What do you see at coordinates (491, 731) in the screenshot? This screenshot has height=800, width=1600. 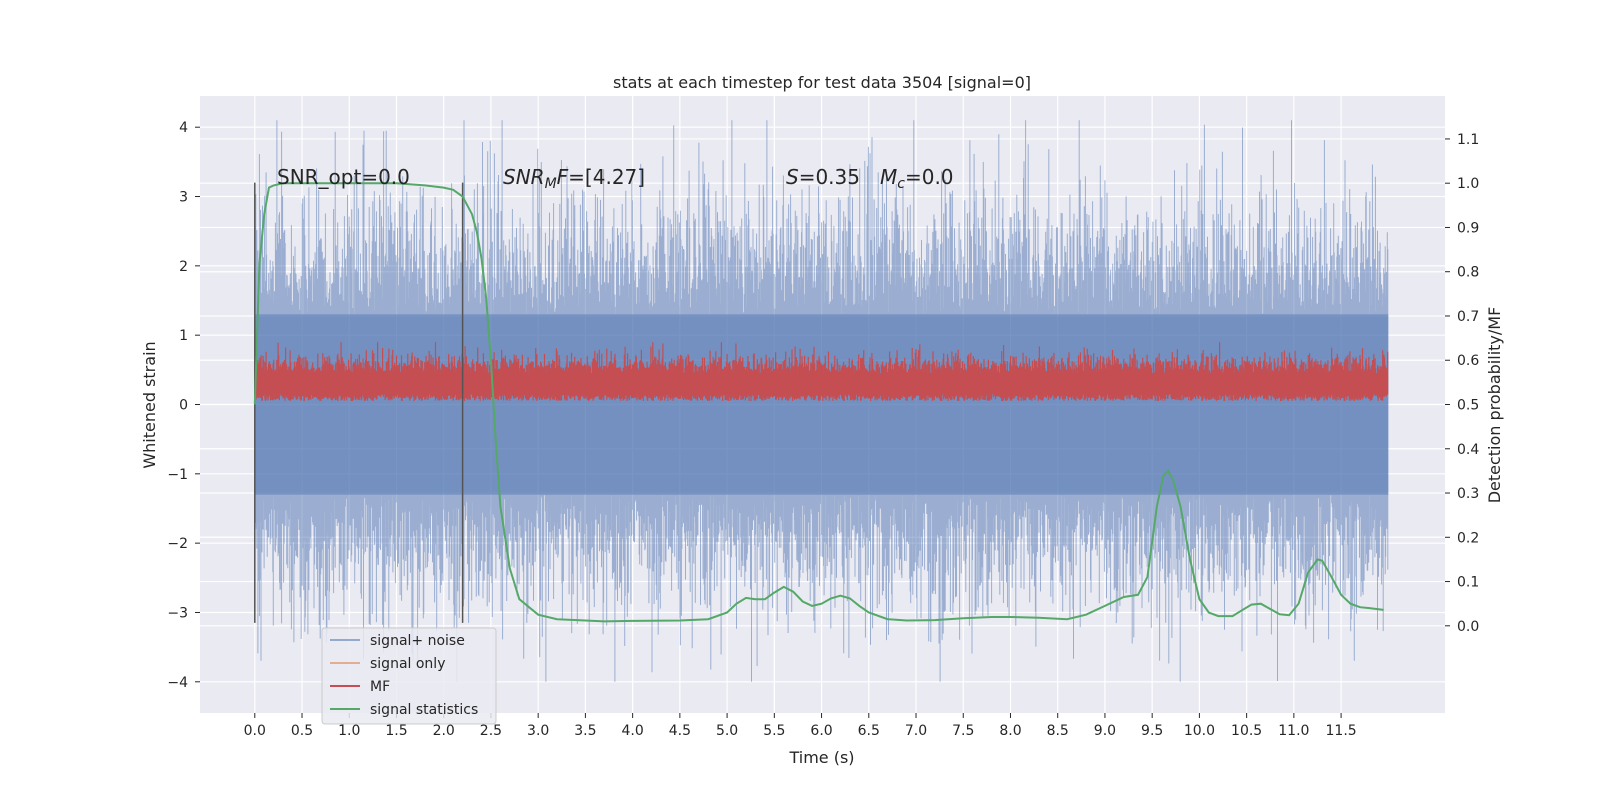 I see `x-tick-label: 2.5` at bounding box center [491, 731].